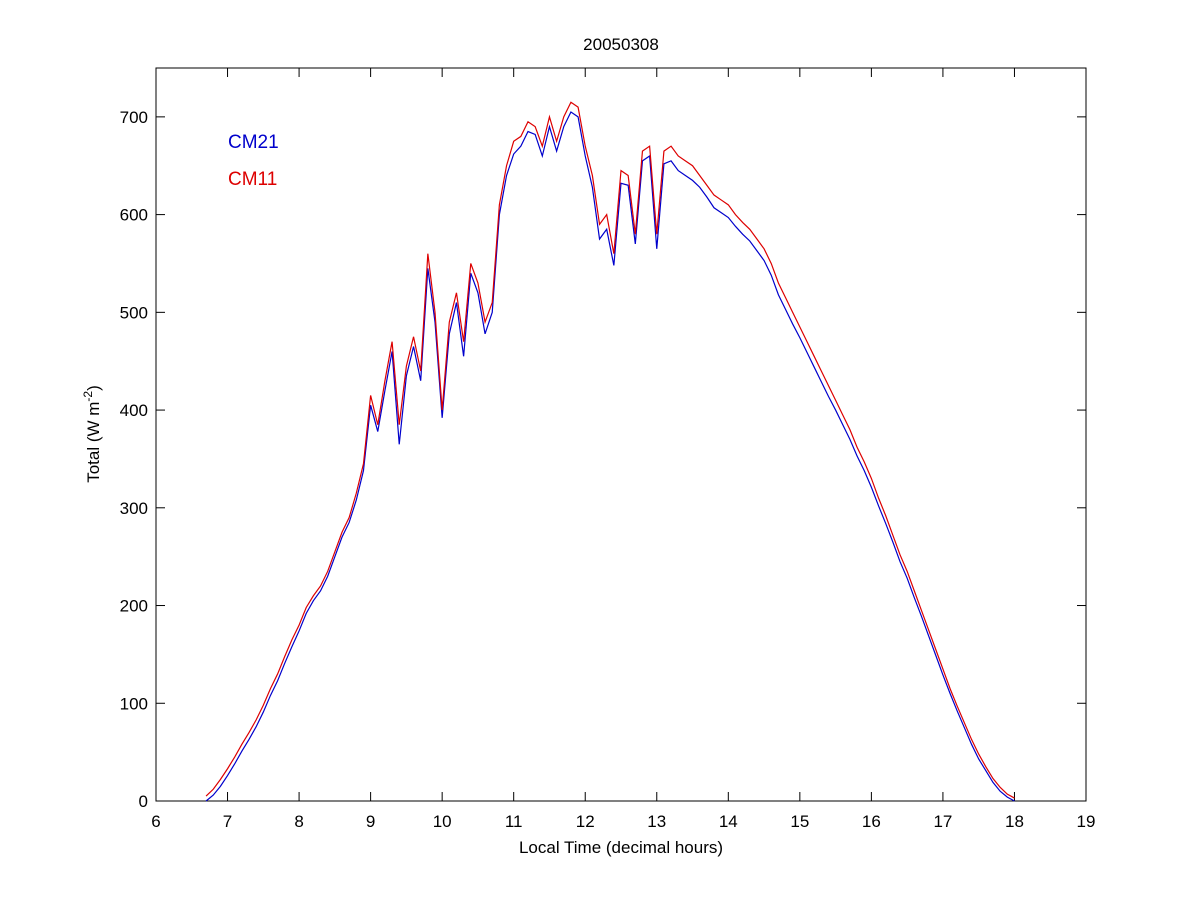 The height and width of the screenshot is (900, 1200). I want to click on y-axis-label-main: Total (W m, so click(93, 442).